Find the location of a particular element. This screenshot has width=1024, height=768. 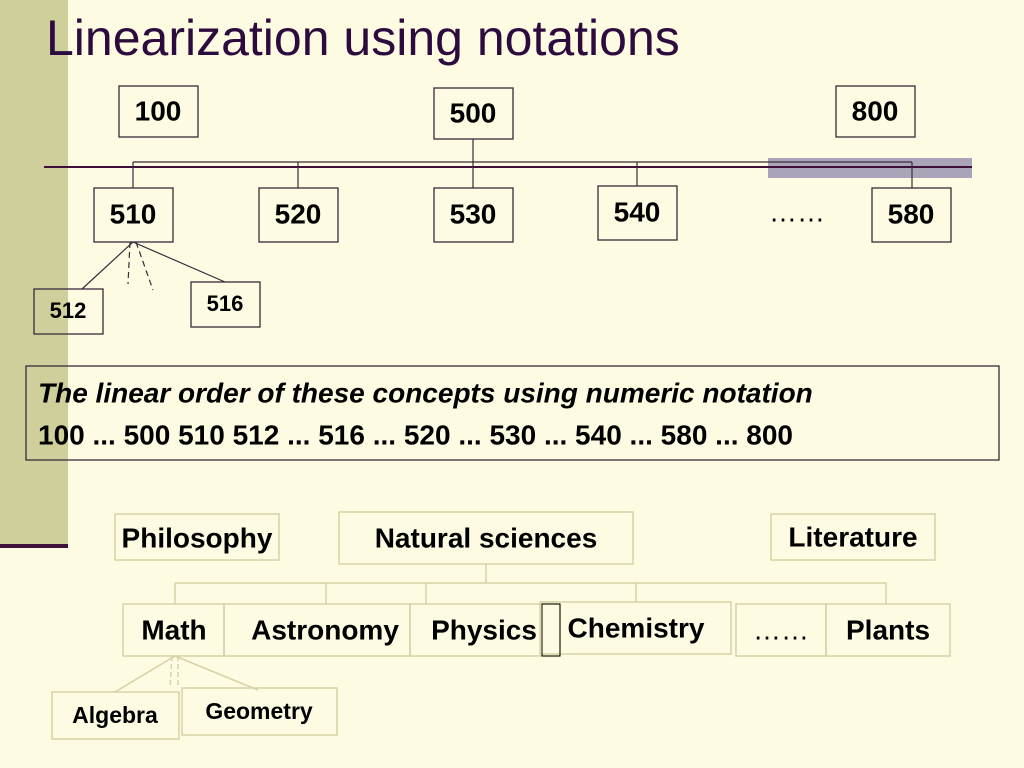

node-label: 512 is located at coordinates (68, 310).